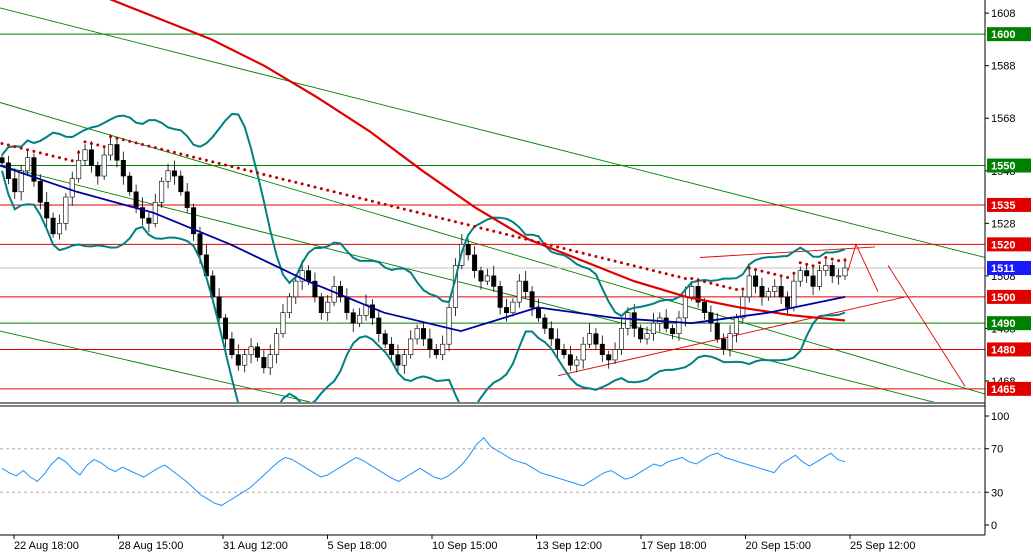  I want to click on time-tick-label: 22 Aug 18:00, so click(46, 546).